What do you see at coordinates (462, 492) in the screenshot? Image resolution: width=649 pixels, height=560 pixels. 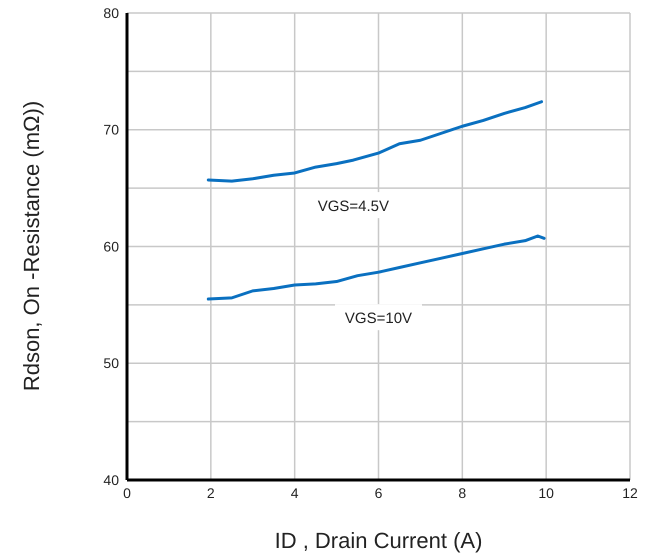 I see `x-tick-label: 8` at bounding box center [462, 492].